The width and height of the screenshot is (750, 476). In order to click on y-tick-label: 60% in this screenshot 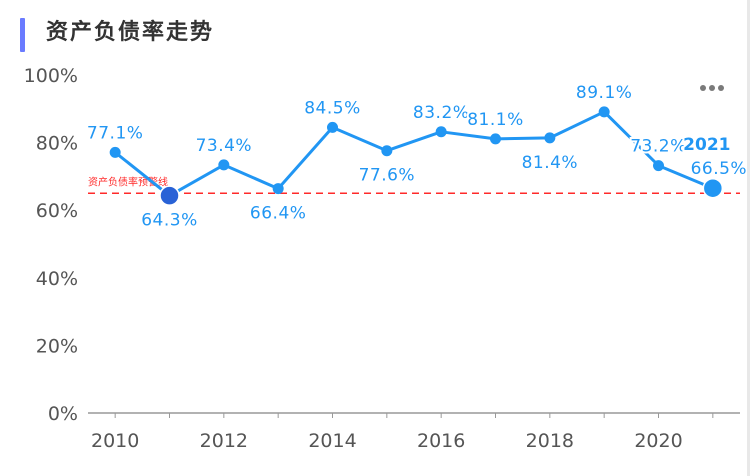, I will do `click(57, 211)`.